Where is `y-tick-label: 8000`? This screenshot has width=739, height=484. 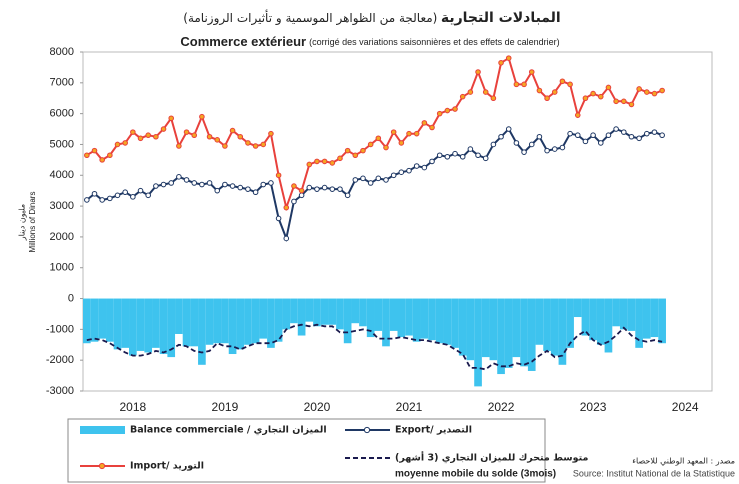
y-tick-label: 8000 is located at coordinates (62, 52).